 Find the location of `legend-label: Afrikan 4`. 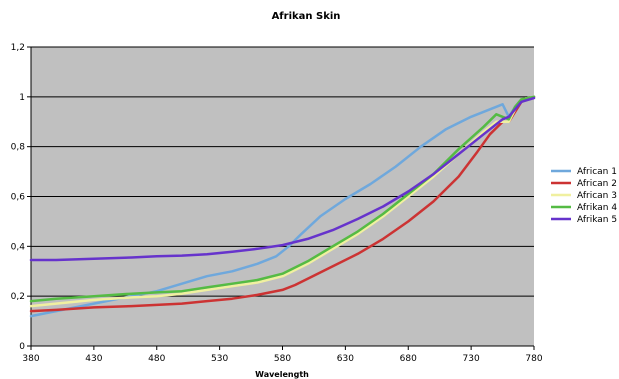

legend-label: Afrikan 4 is located at coordinates (597, 208).